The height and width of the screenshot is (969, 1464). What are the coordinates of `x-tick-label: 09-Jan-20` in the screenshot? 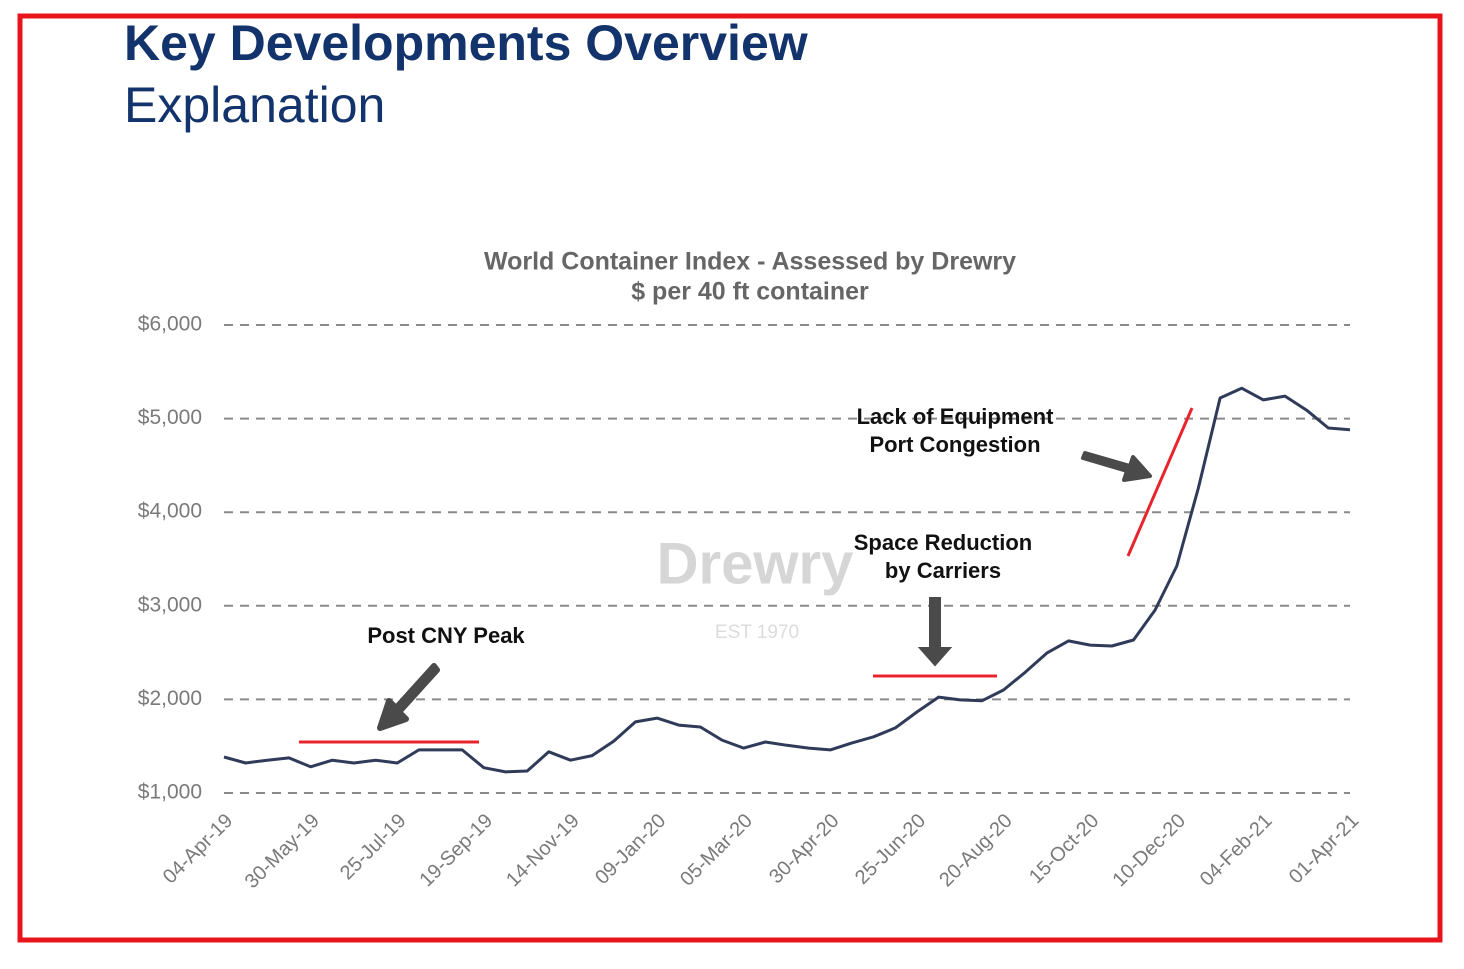 It's located at (630, 849).